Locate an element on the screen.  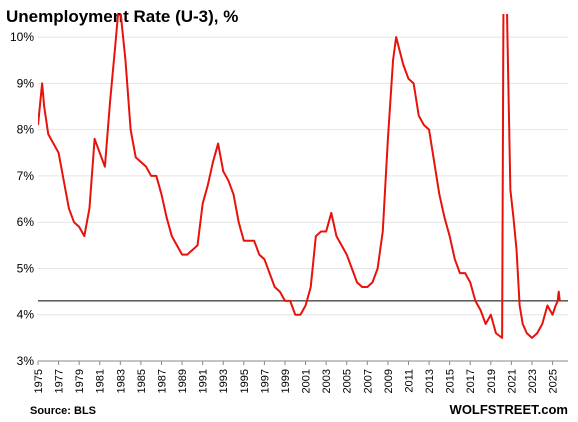
chart-title: Unemployment Rate (U-3), % is located at coordinates (122, 16).